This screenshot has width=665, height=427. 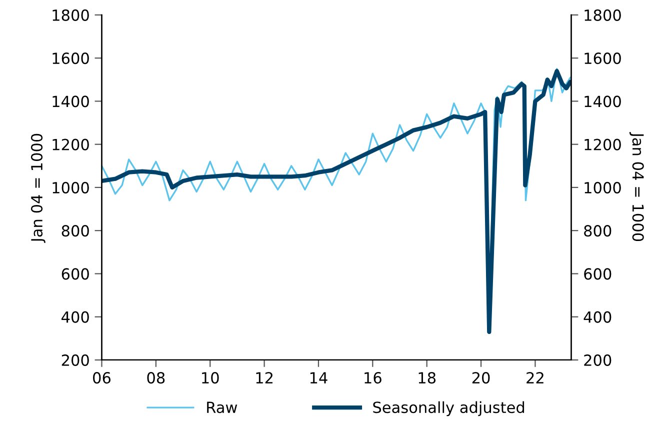 What do you see at coordinates (448, 408) in the screenshot?
I see `legend-label: Seasonally adjusted` at bounding box center [448, 408].